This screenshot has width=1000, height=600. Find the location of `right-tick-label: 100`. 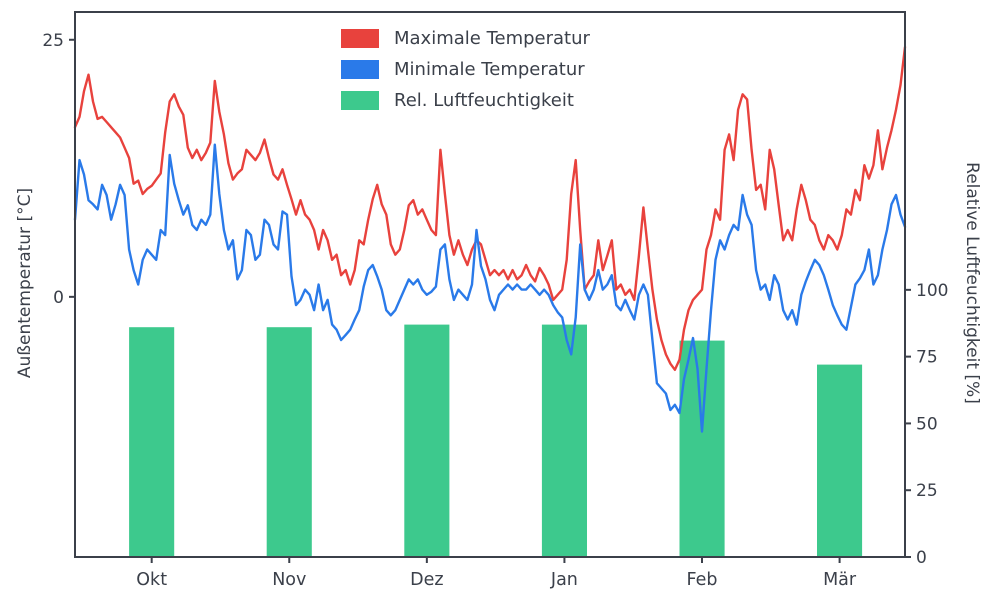

right-tick-label: 100 is located at coordinates (932, 291).